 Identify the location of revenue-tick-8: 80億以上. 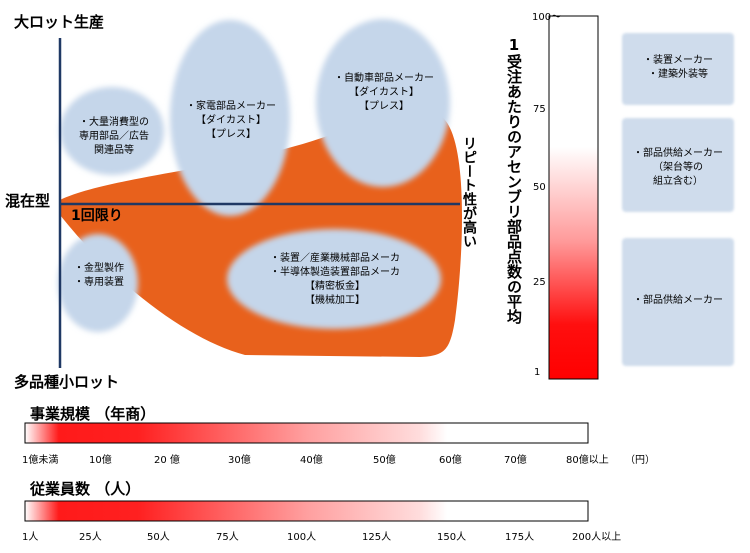
(587, 460).